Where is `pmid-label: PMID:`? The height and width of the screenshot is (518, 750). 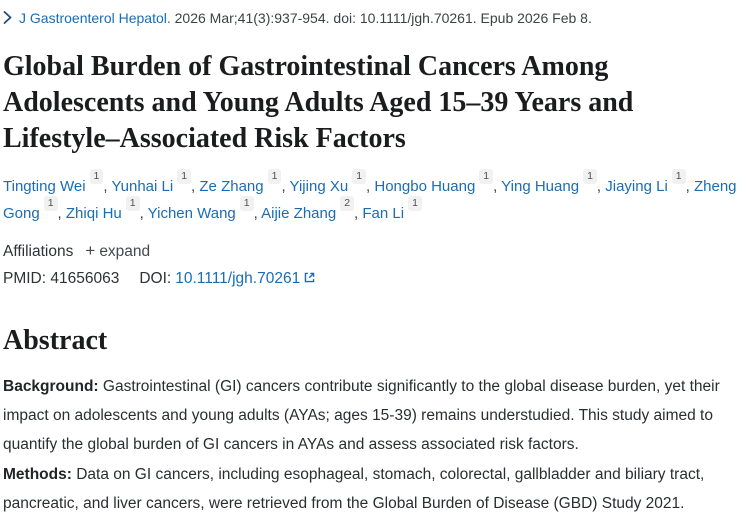
pmid-label: PMID: is located at coordinates (25, 278).